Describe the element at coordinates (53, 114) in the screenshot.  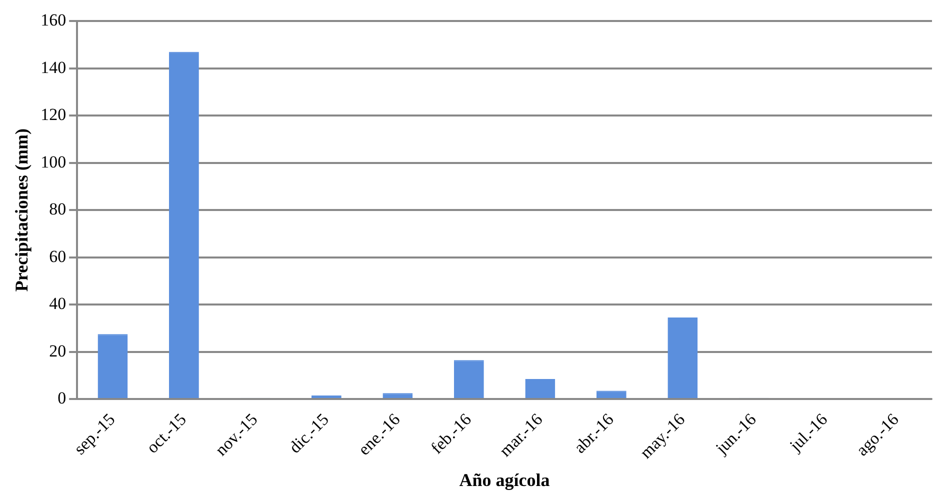
I see `y-tick-label: 120` at that location.